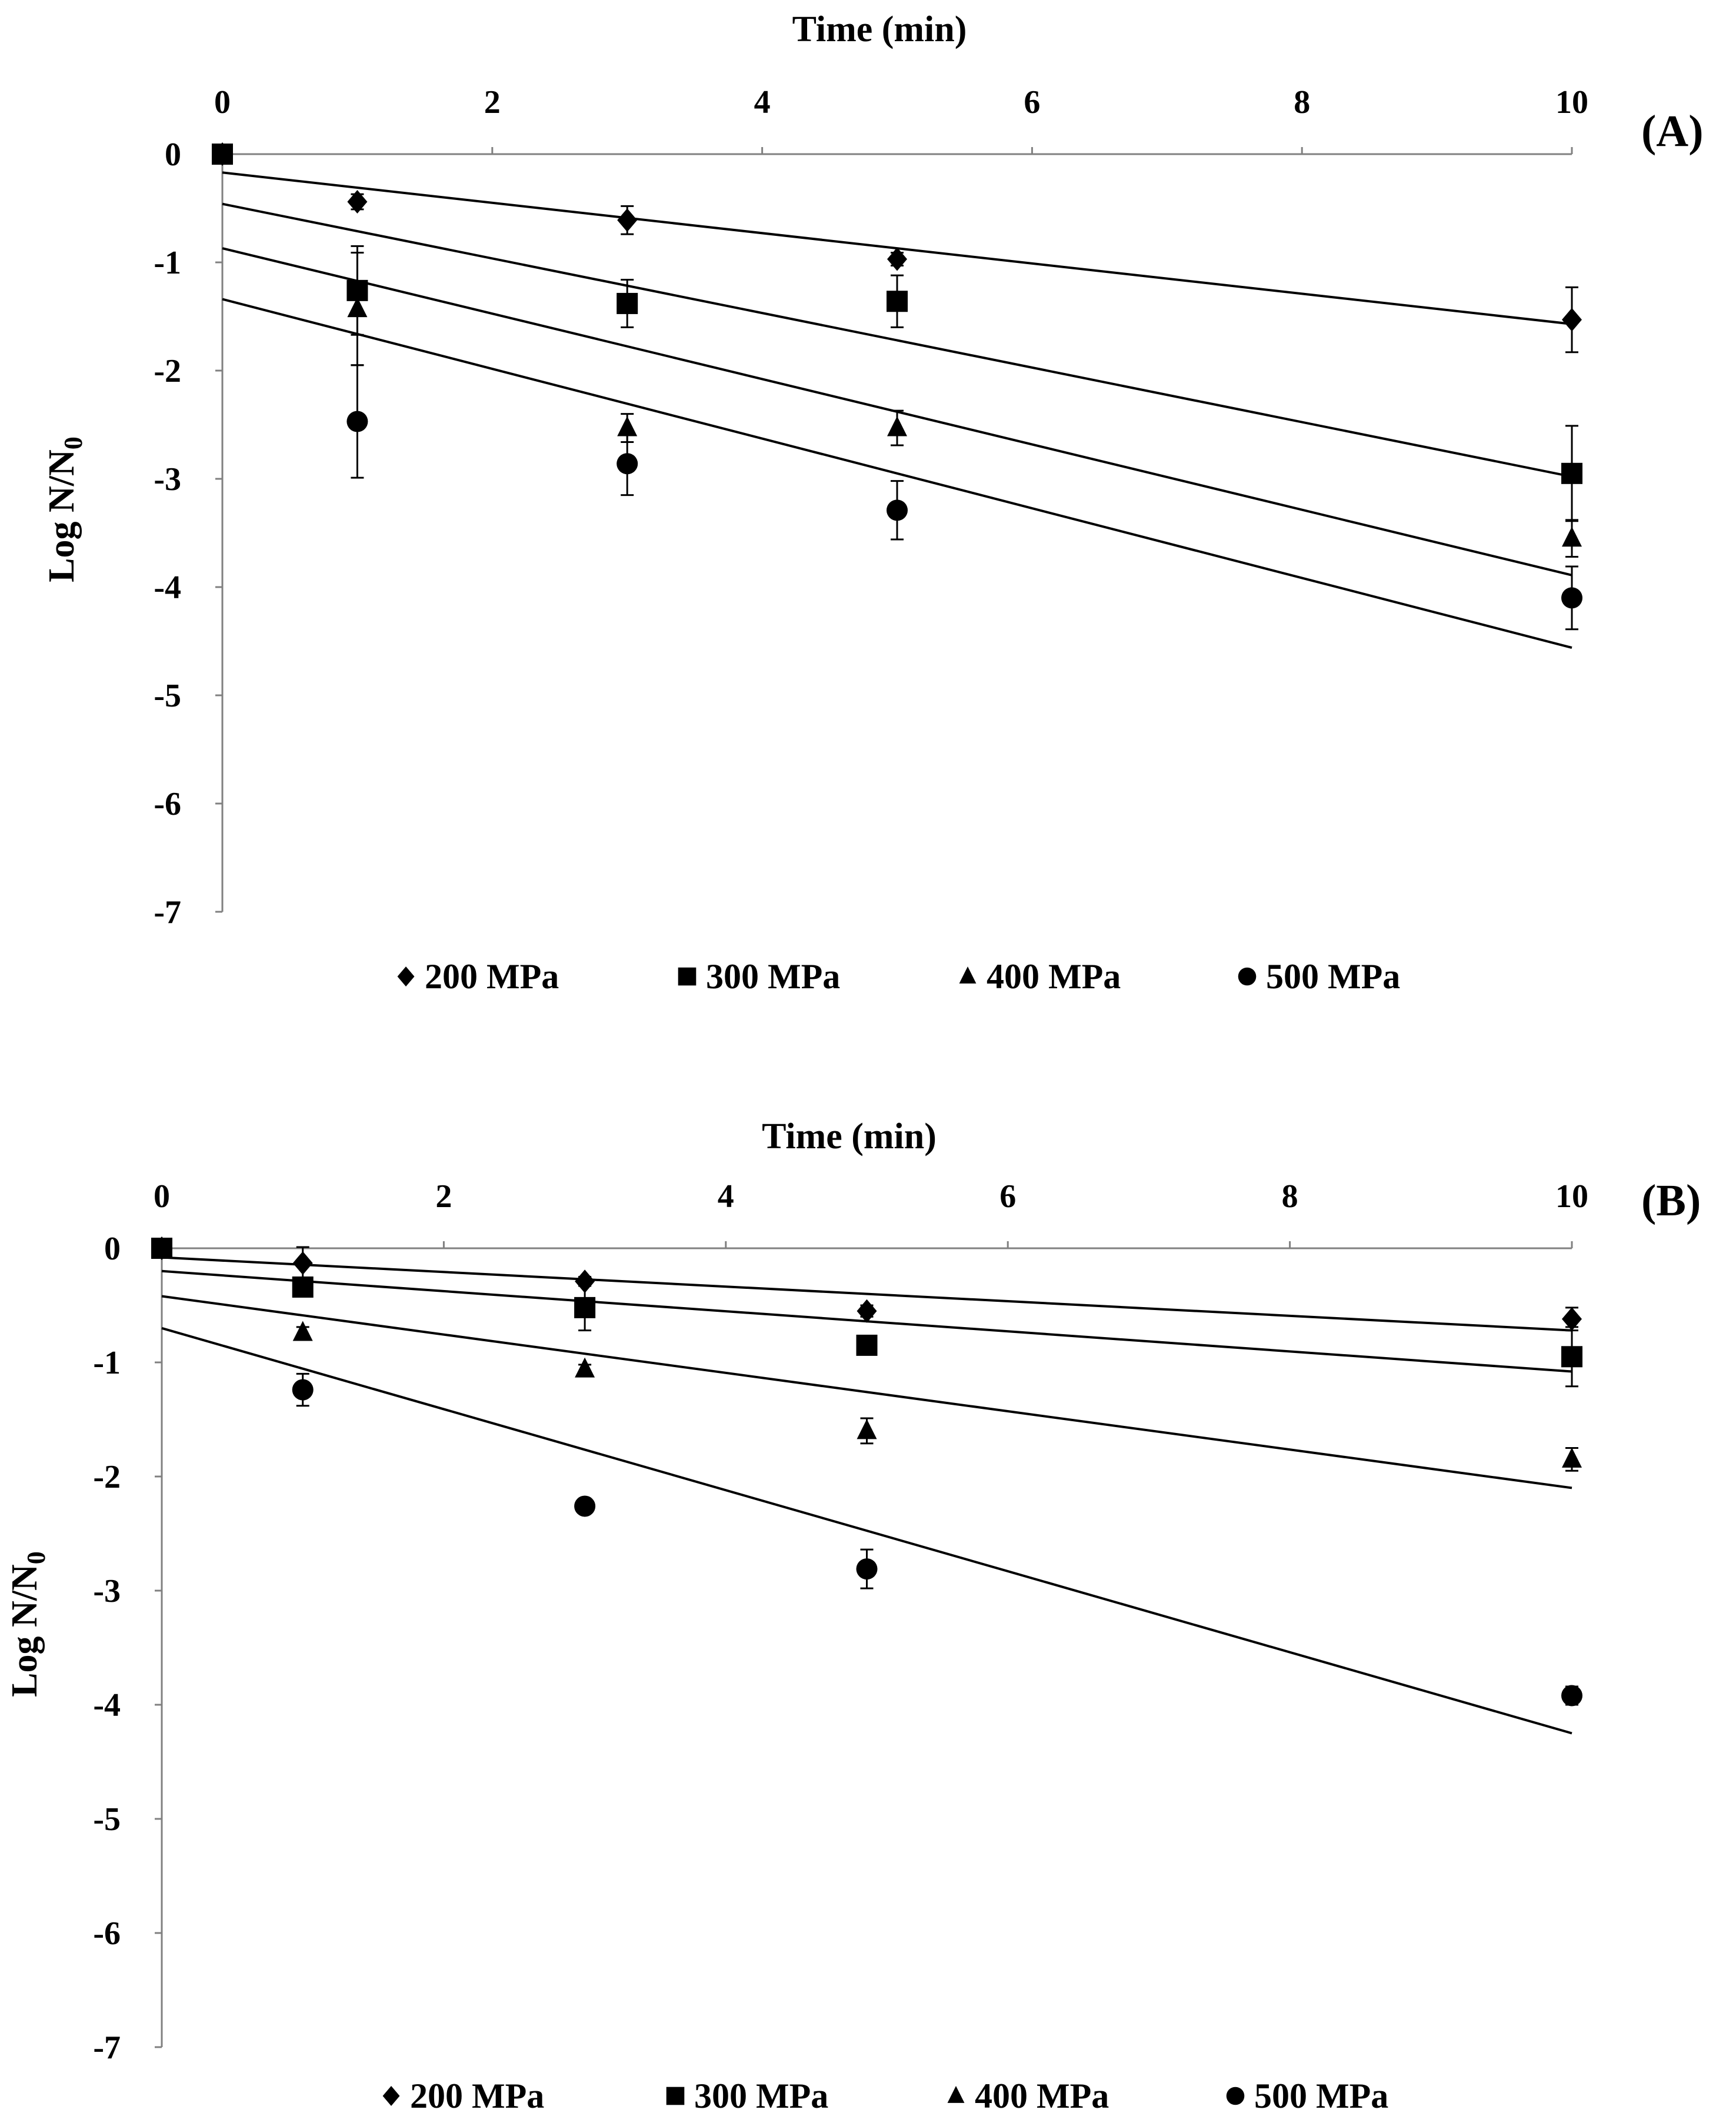 Image resolution: width=1736 pixels, height=2123 pixels. Describe the element at coordinates (866, 1294) in the screenshot. I see `fit-line-diamond` at that location.